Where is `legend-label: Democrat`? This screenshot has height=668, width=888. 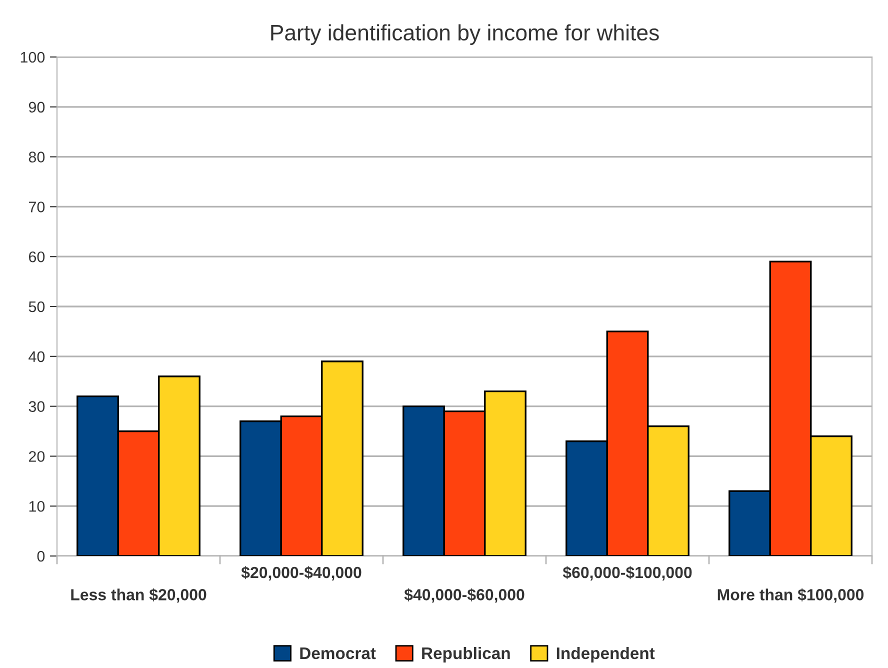
legend-label: Democrat is located at coordinates (338, 654).